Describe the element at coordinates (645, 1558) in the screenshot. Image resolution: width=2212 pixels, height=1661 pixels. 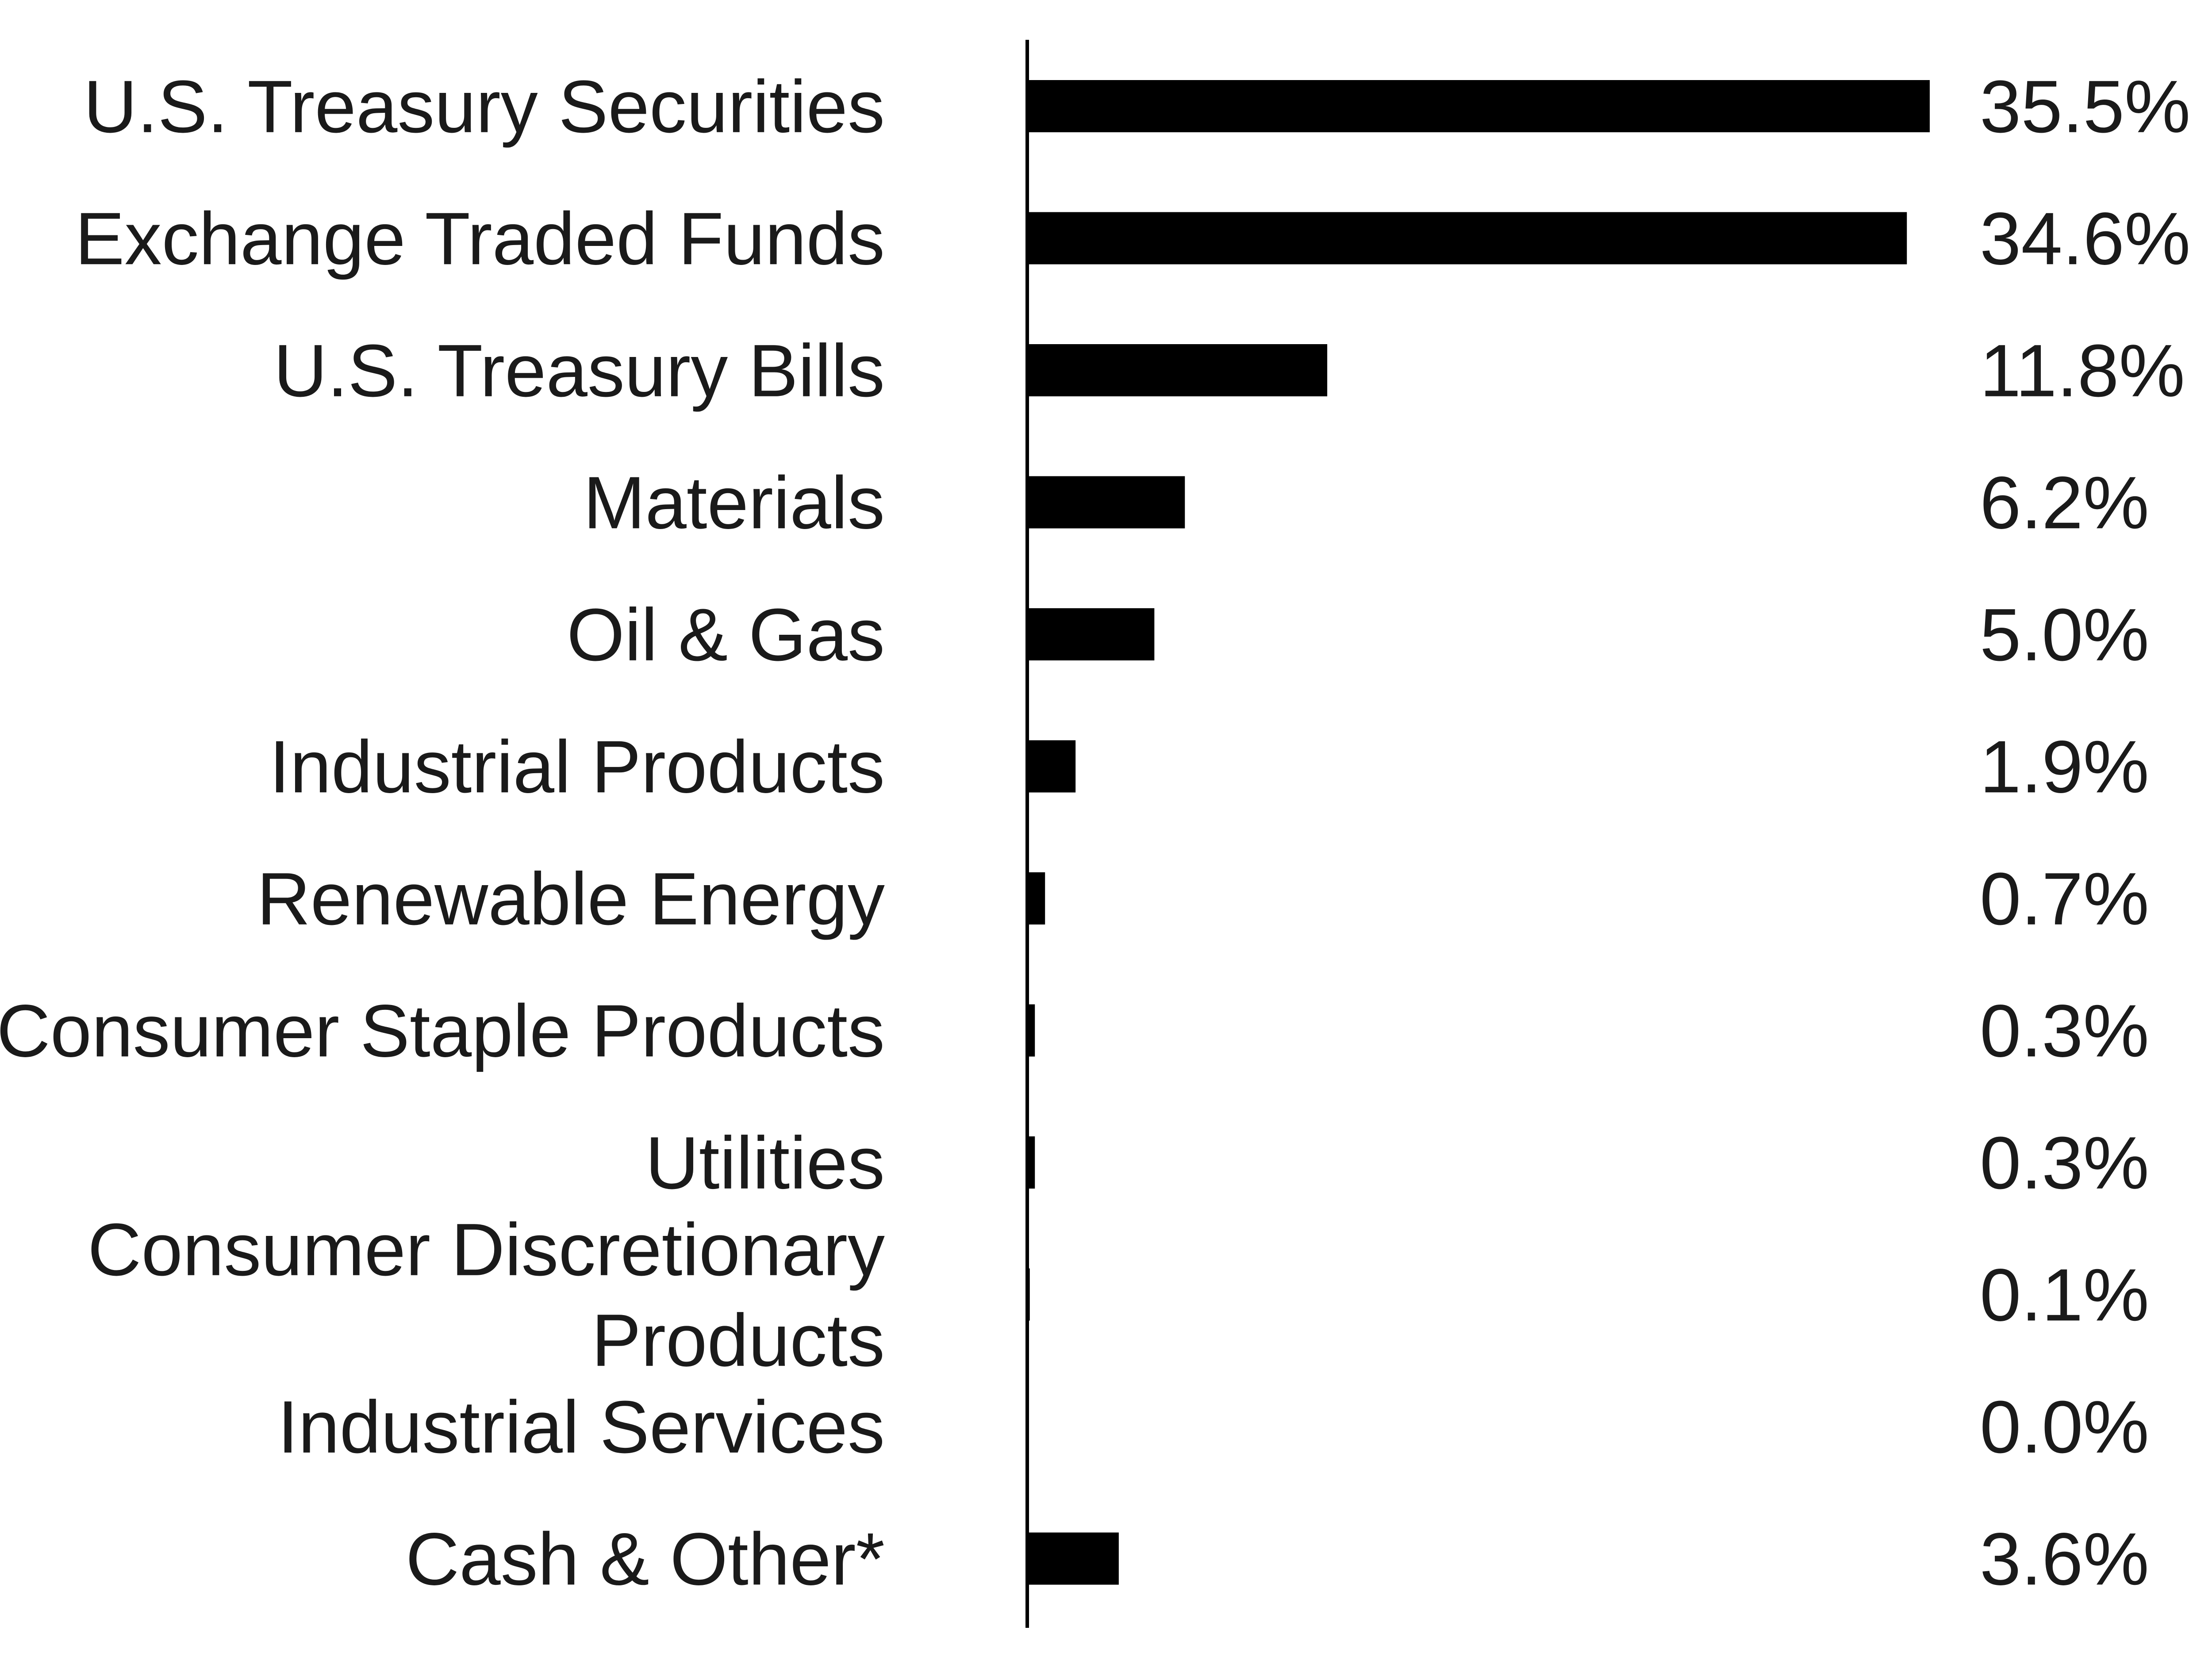
I see `category-label: Cash & Other*` at that location.